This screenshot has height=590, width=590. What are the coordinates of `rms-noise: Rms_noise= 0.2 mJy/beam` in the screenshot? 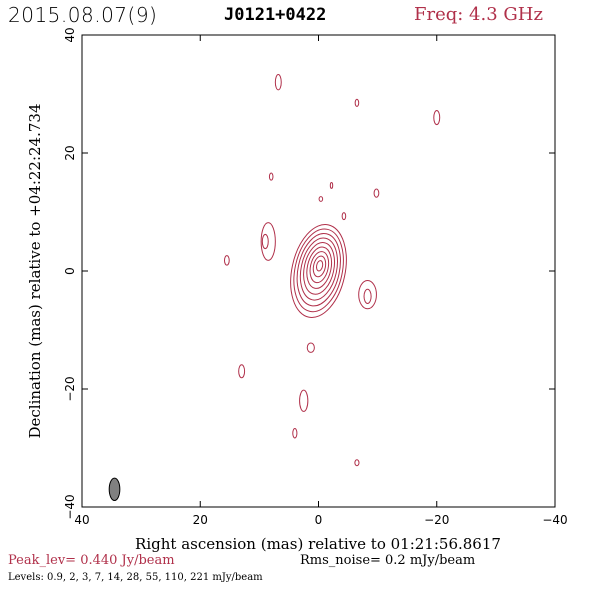 It's located at (388, 560).